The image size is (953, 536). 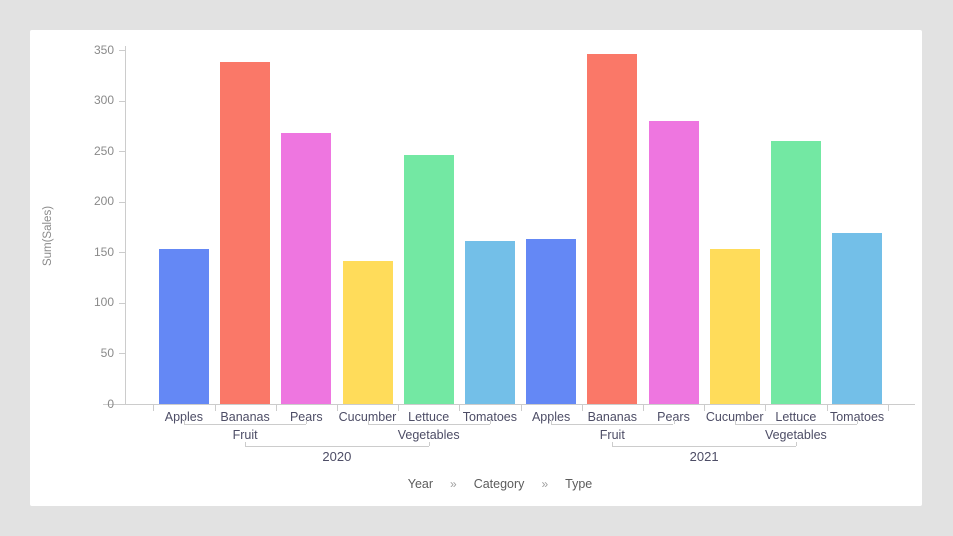 I want to click on bar-2021-cucumber, so click(x=734, y=326).